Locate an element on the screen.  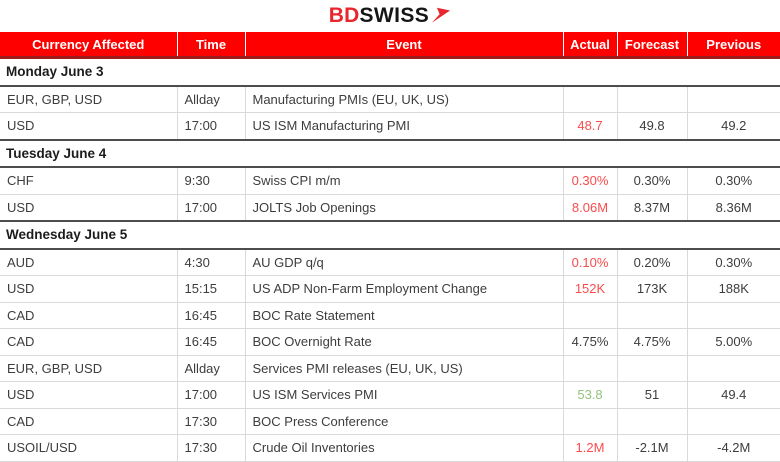
cell-currency: AUD is located at coordinates (89, 262).